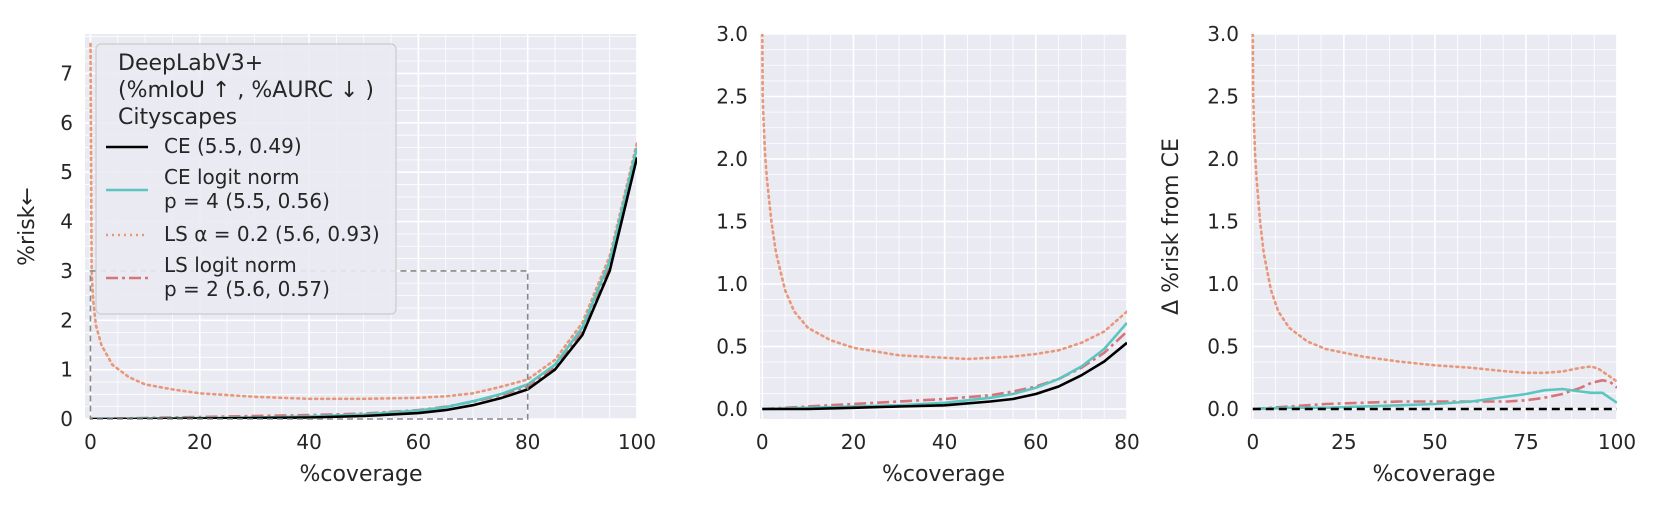 The height and width of the screenshot is (512, 1661). What do you see at coordinates (66, 172) in the screenshot?
I see `y-tick-label: 5` at bounding box center [66, 172].